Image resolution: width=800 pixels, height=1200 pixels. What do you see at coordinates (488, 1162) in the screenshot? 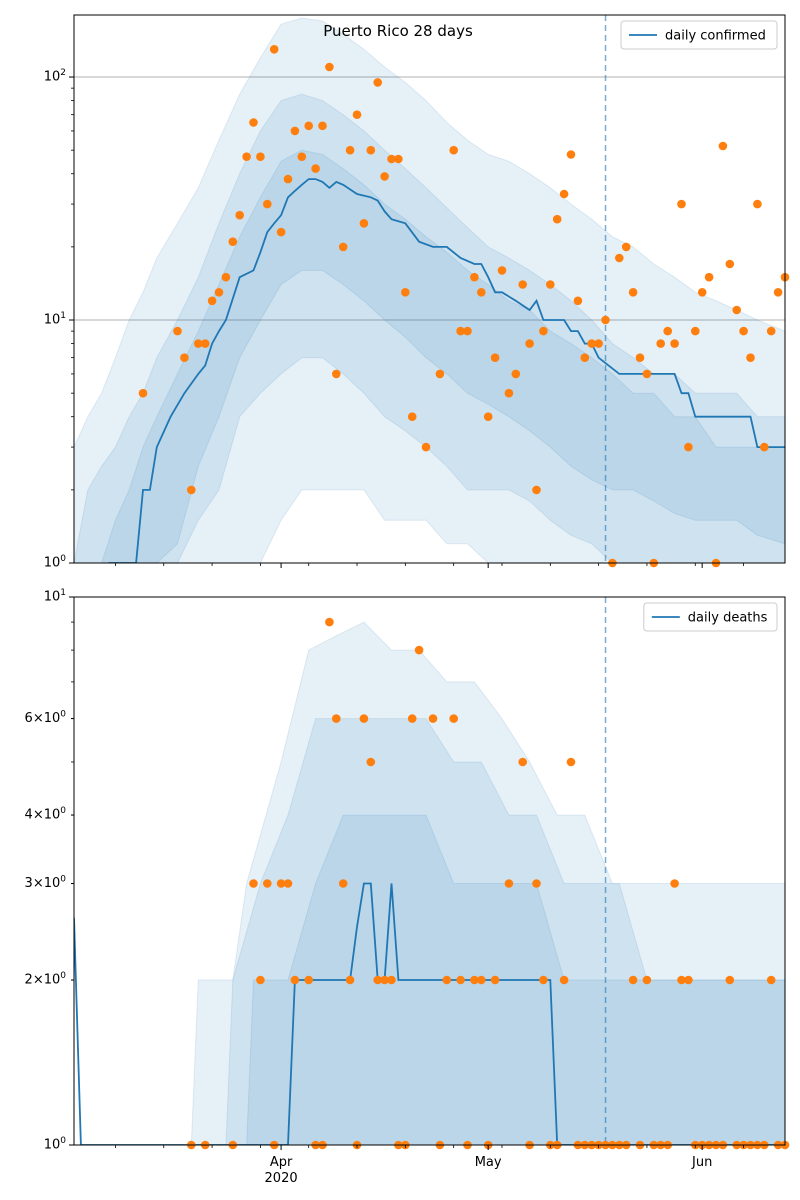
I see `x-tick-label: May` at bounding box center [488, 1162].